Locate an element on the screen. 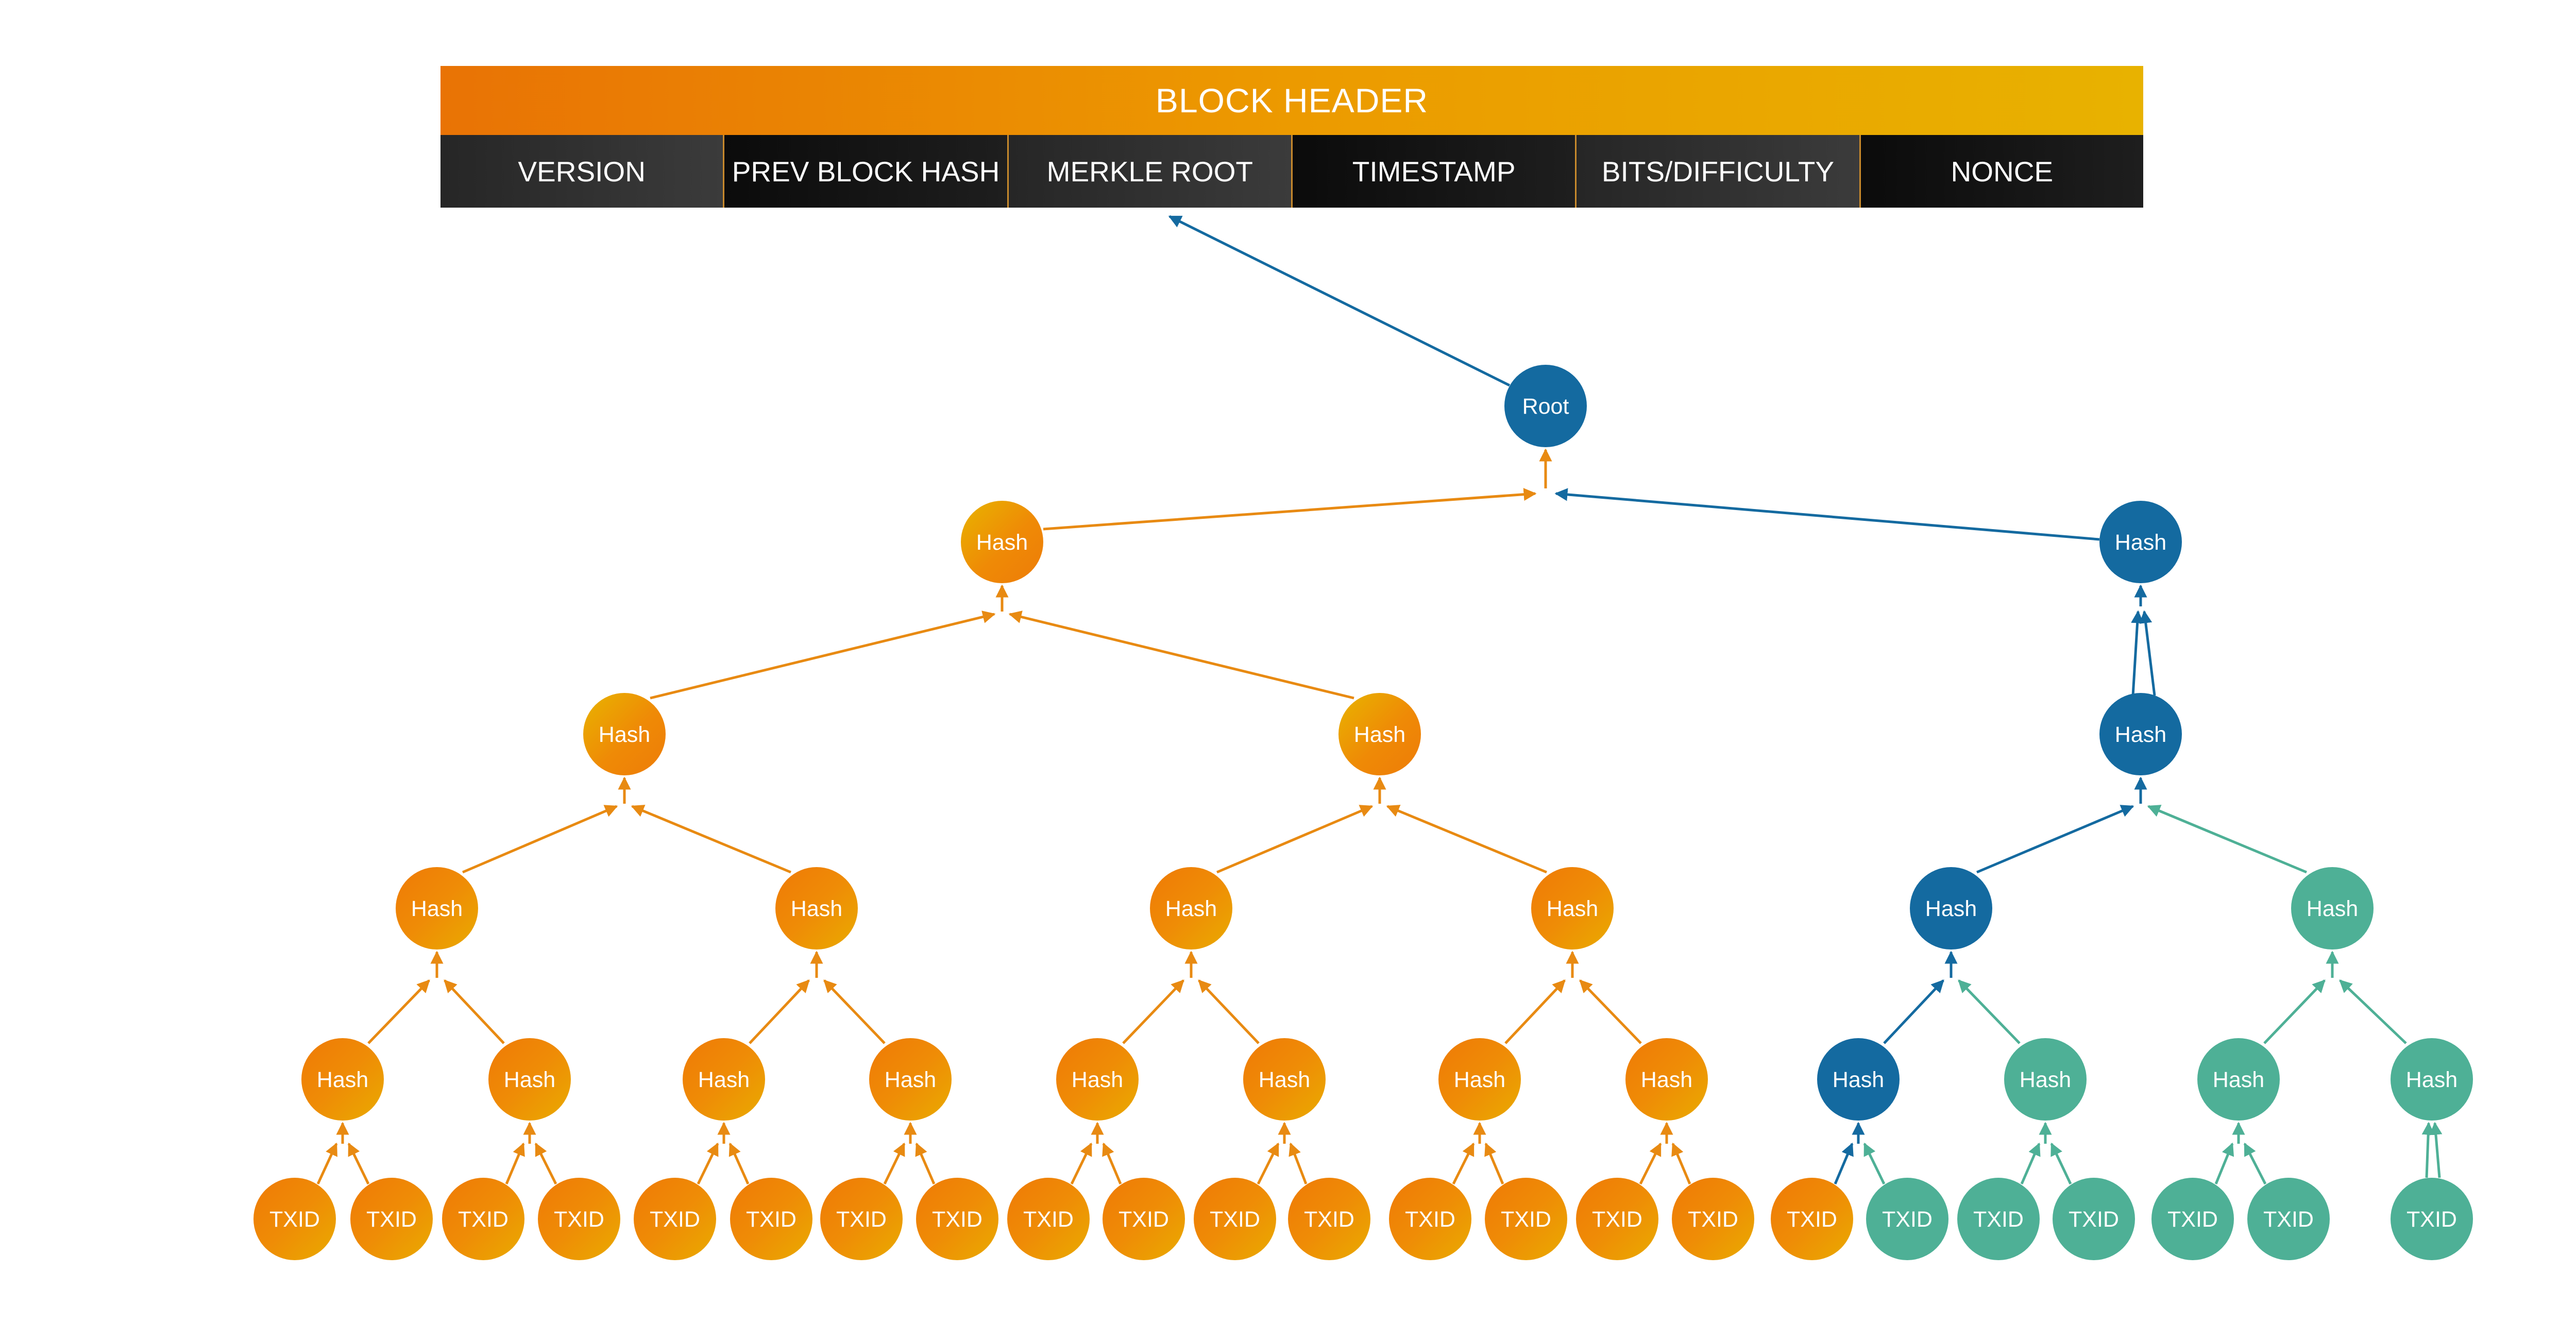  hash-l1-node-10-label: Hash is located at coordinates (2045, 1080).